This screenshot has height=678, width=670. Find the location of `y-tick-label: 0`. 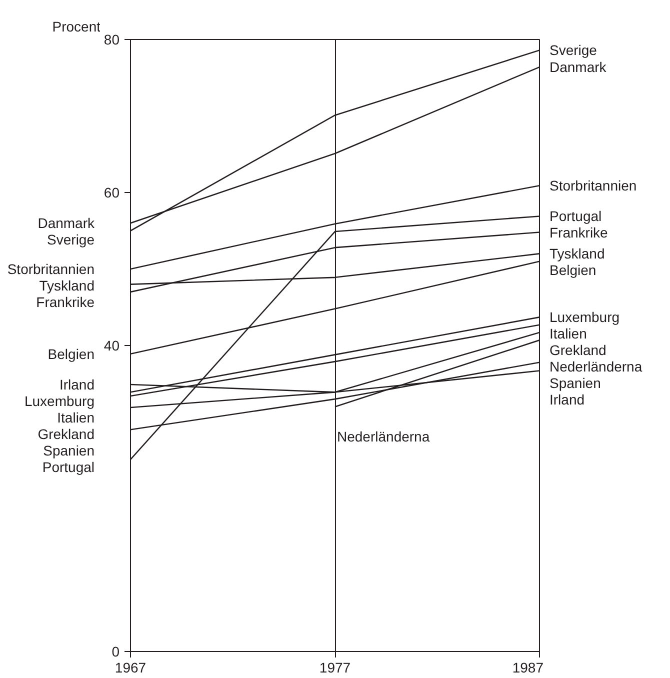

y-tick-label: 0 is located at coordinates (116, 652).